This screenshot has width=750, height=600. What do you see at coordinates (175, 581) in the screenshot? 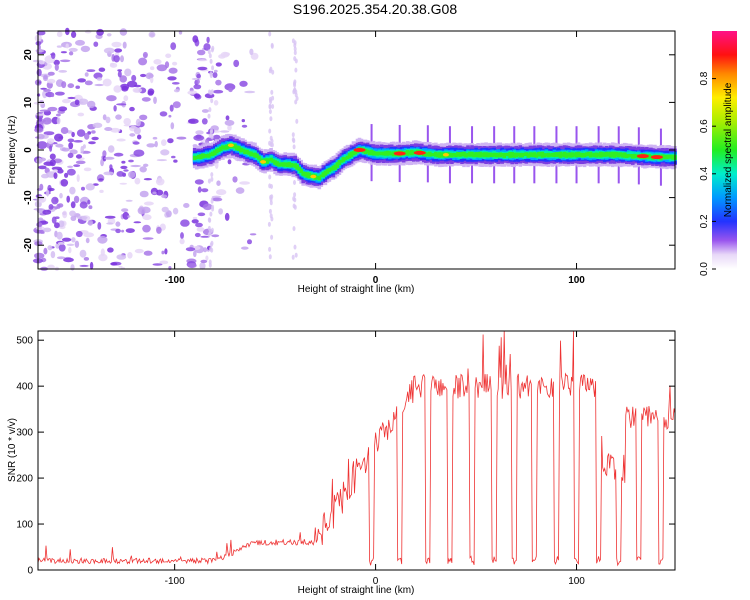
I see `x-tick-label: -100` at bounding box center [175, 581].